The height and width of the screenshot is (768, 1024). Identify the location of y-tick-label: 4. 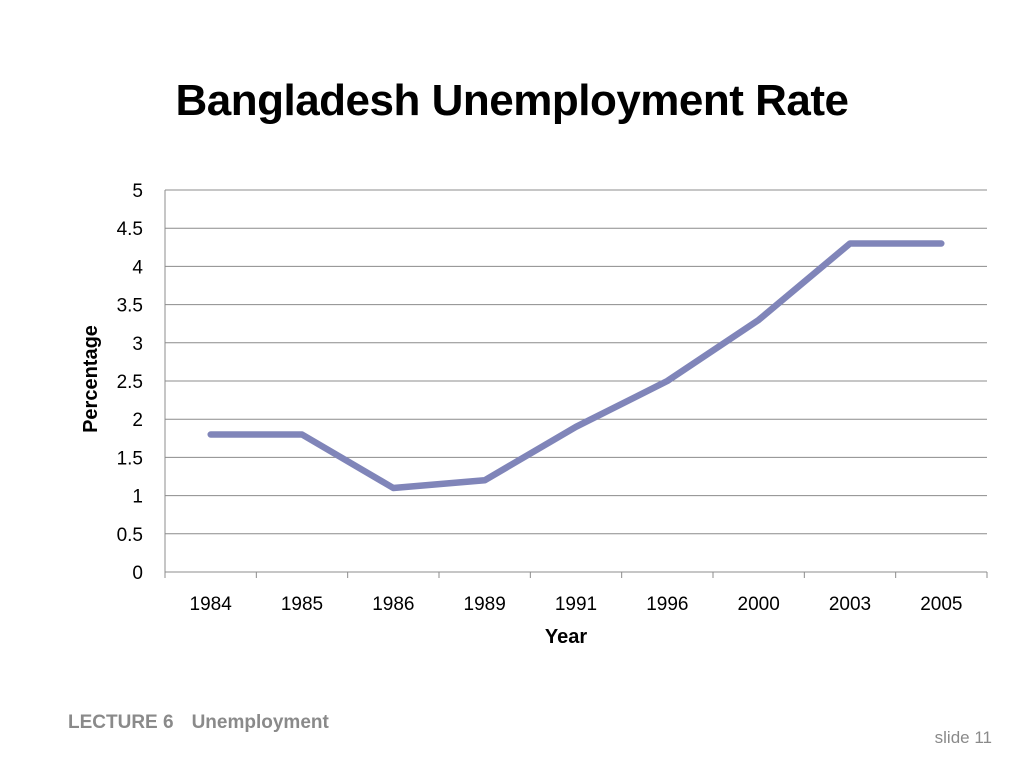
(137, 267).